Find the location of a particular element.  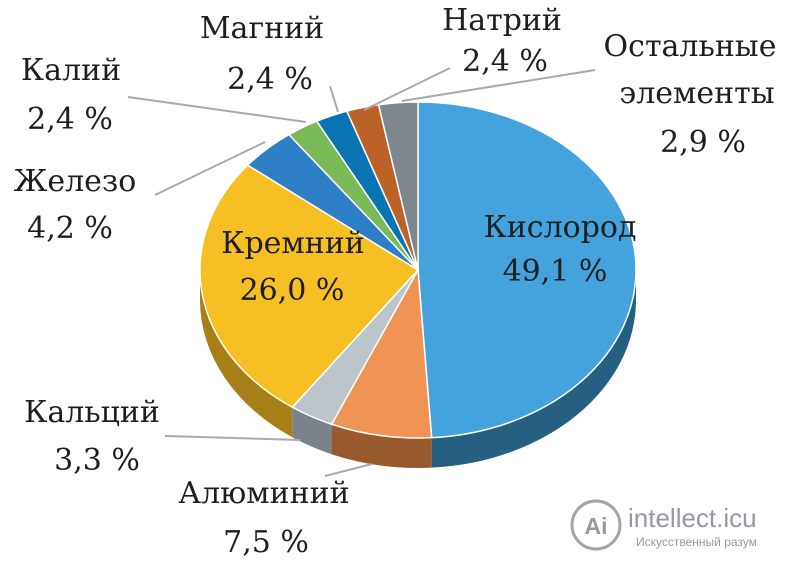

slice-value-sodium: 2,4 % is located at coordinates (505, 61).